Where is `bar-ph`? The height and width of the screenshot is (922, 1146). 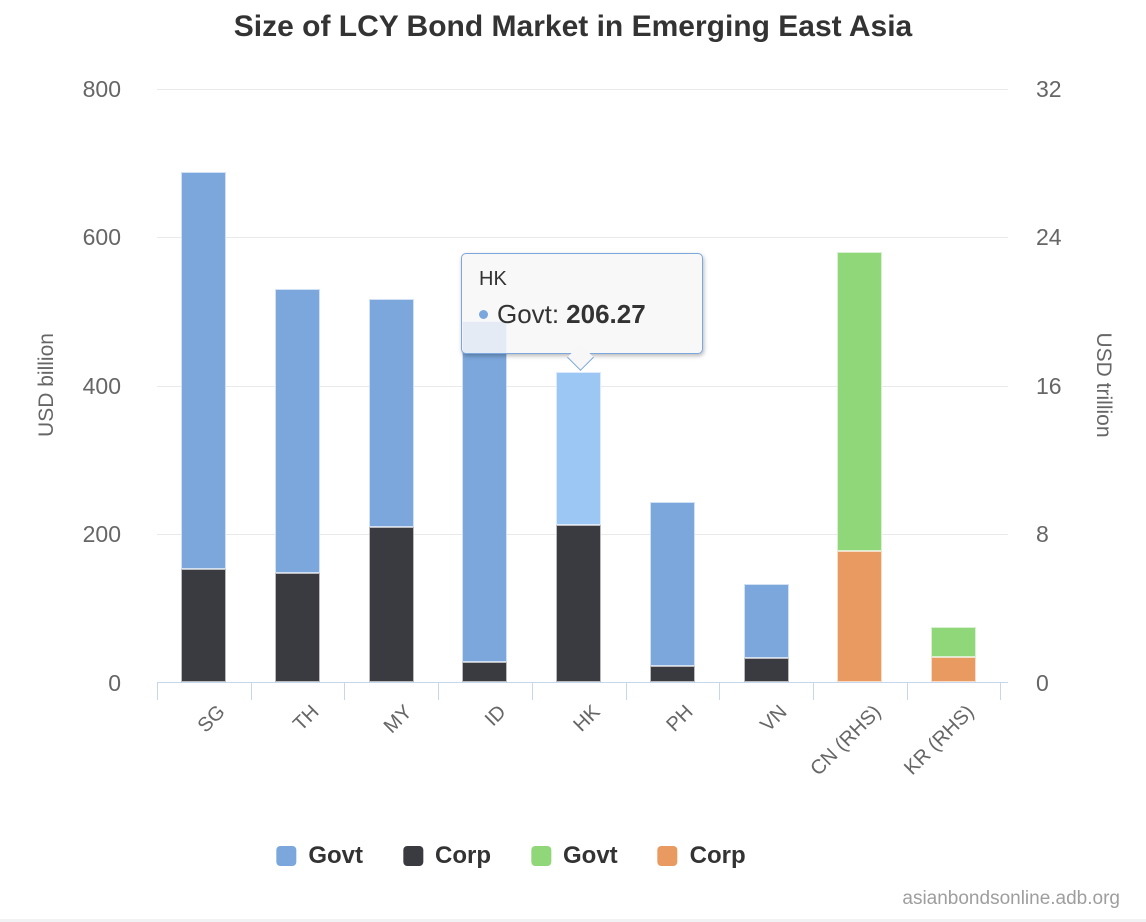 bar-ph is located at coordinates (672, 592).